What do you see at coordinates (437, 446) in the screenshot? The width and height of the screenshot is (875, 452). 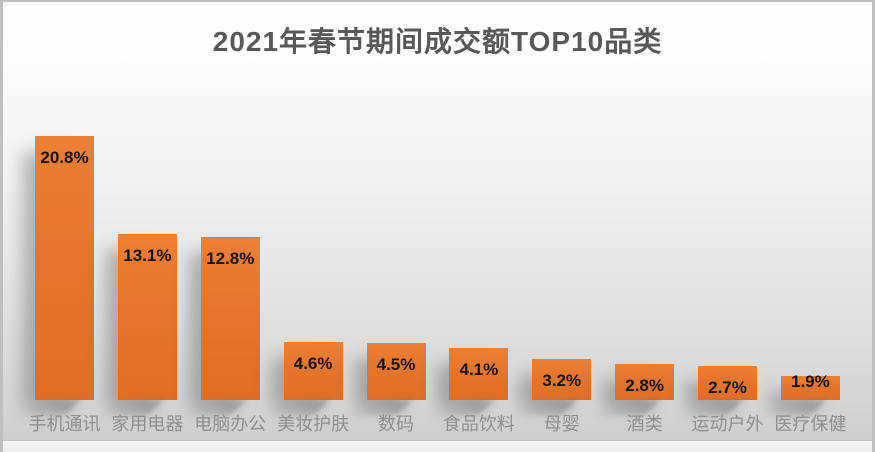 I see `footer-strip` at bounding box center [437, 446].